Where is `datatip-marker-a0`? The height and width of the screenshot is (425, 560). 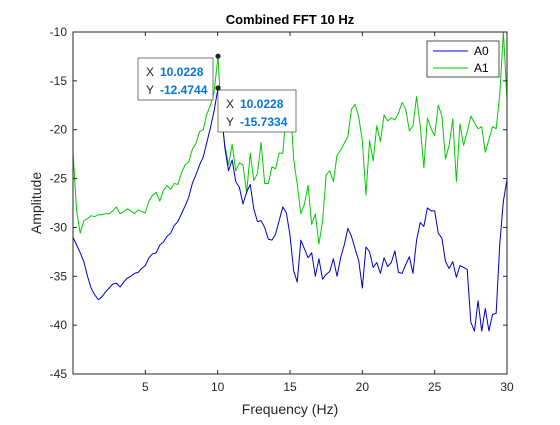 datatip-marker-a0 is located at coordinates (218, 88).